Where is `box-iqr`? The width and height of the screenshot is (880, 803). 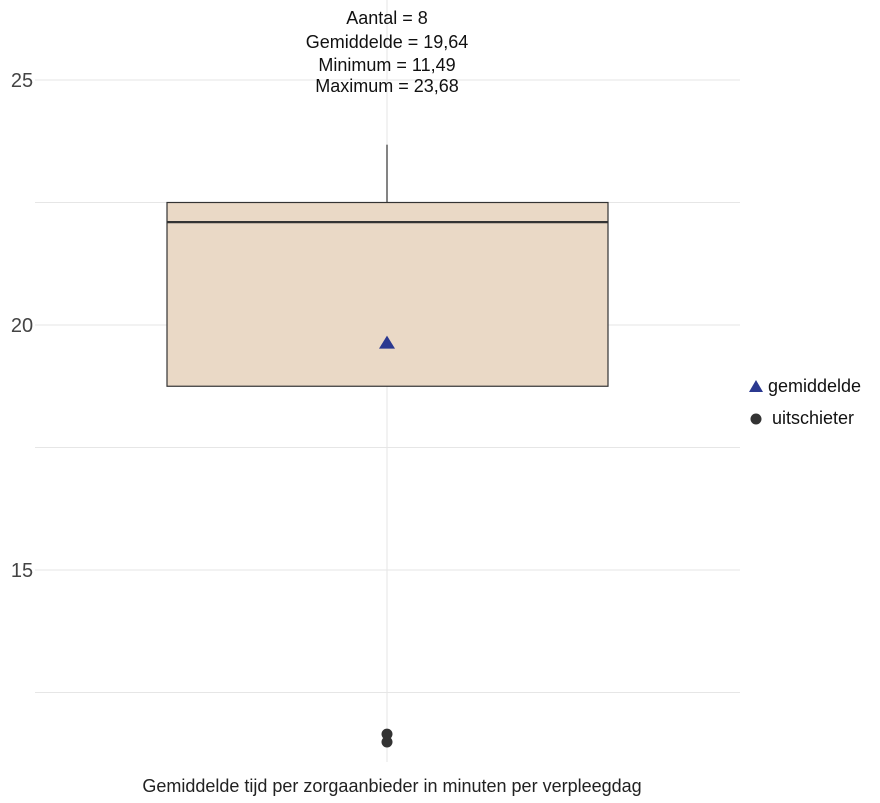
box-iqr is located at coordinates (387, 294).